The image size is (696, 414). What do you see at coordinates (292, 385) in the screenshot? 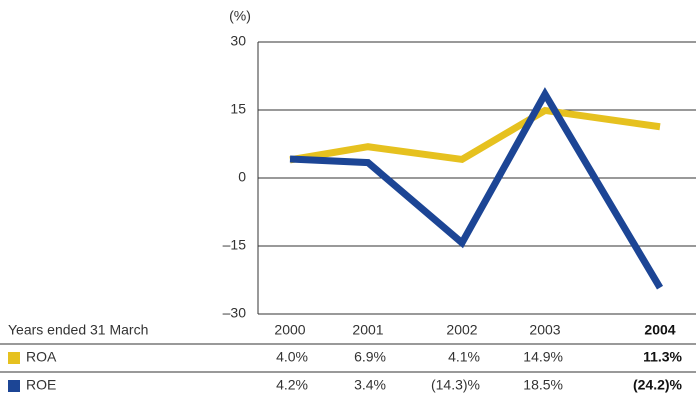
I see `table-value: 4.2%` at bounding box center [292, 385].